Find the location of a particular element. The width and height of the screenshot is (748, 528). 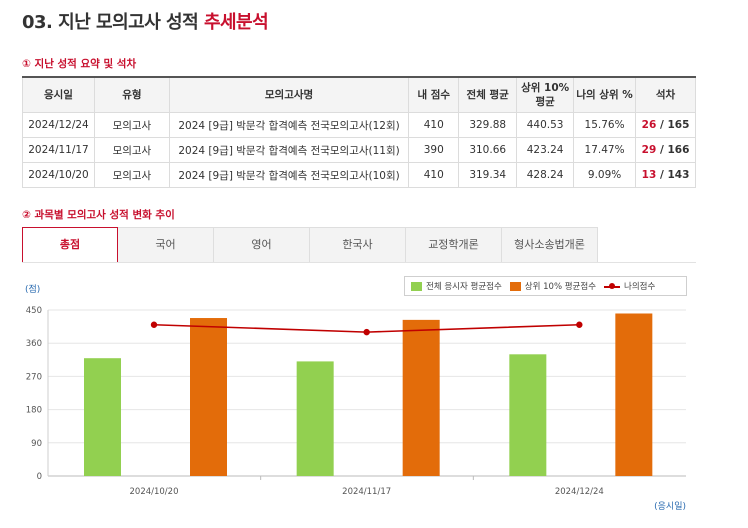

cell-date: 2024/11/17 is located at coordinates (58, 150).